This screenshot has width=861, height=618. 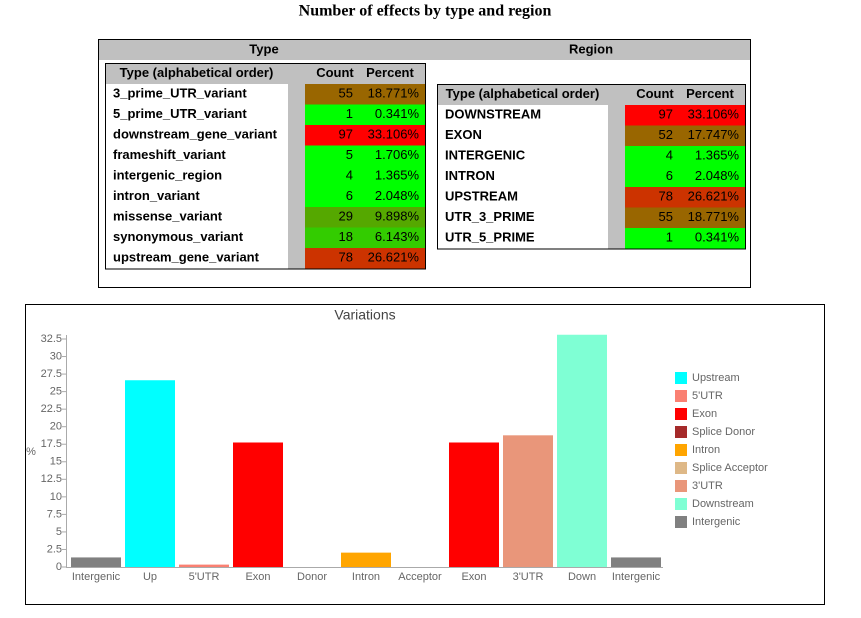 I want to click on row-name: DOWNSTREAM, so click(x=493, y=114).